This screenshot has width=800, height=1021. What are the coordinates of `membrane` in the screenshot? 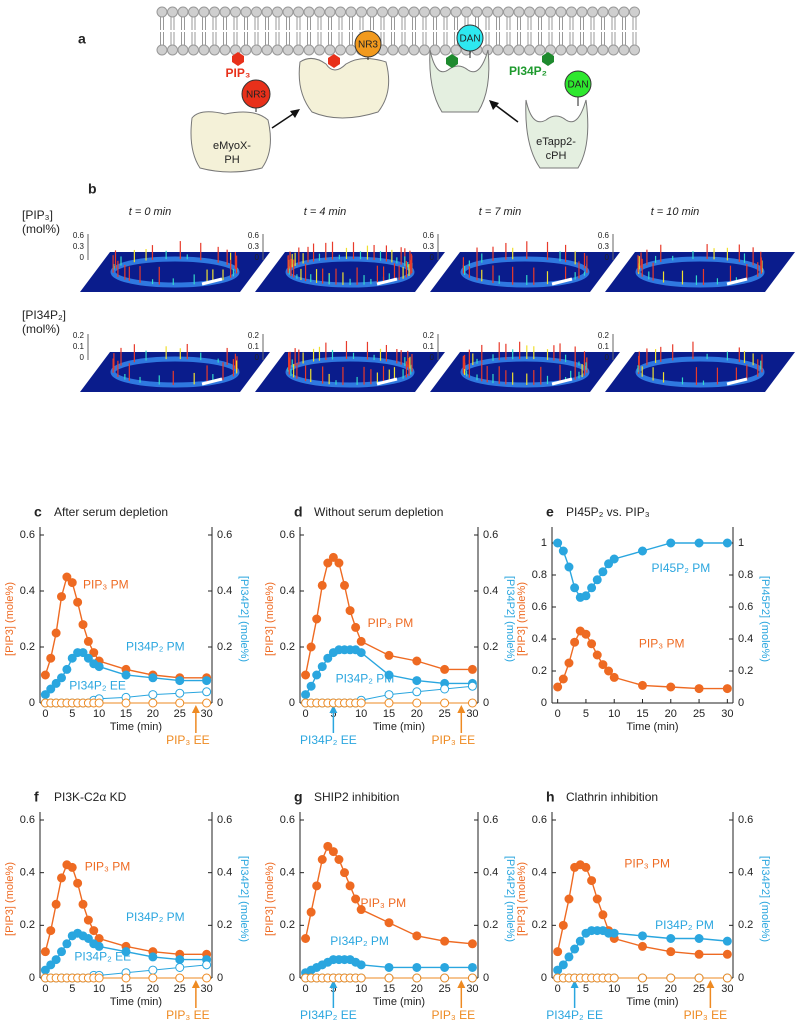 It's located at (398, 31).